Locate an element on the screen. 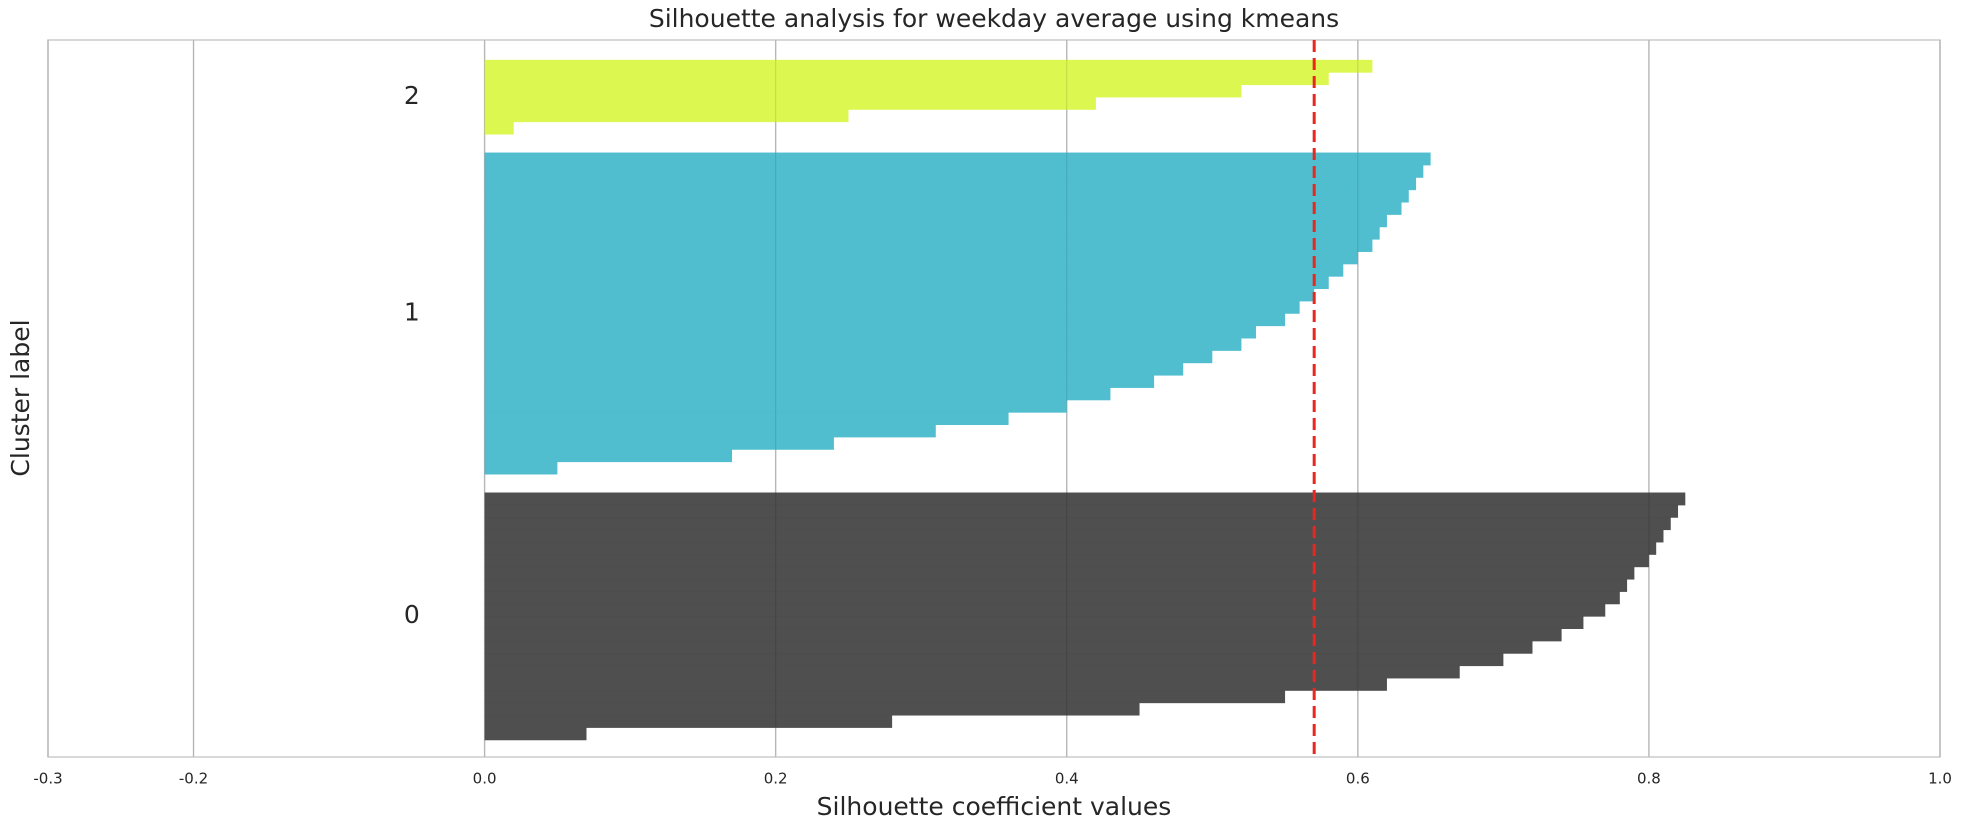  x-tick-label: -0.2 is located at coordinates (193, 779).